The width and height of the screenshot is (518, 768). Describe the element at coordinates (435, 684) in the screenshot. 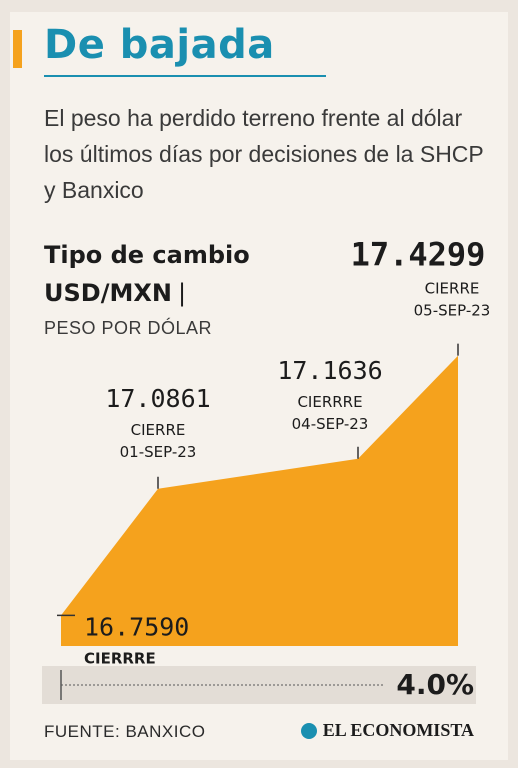

I see `change-percent: 4.0%` at that location.